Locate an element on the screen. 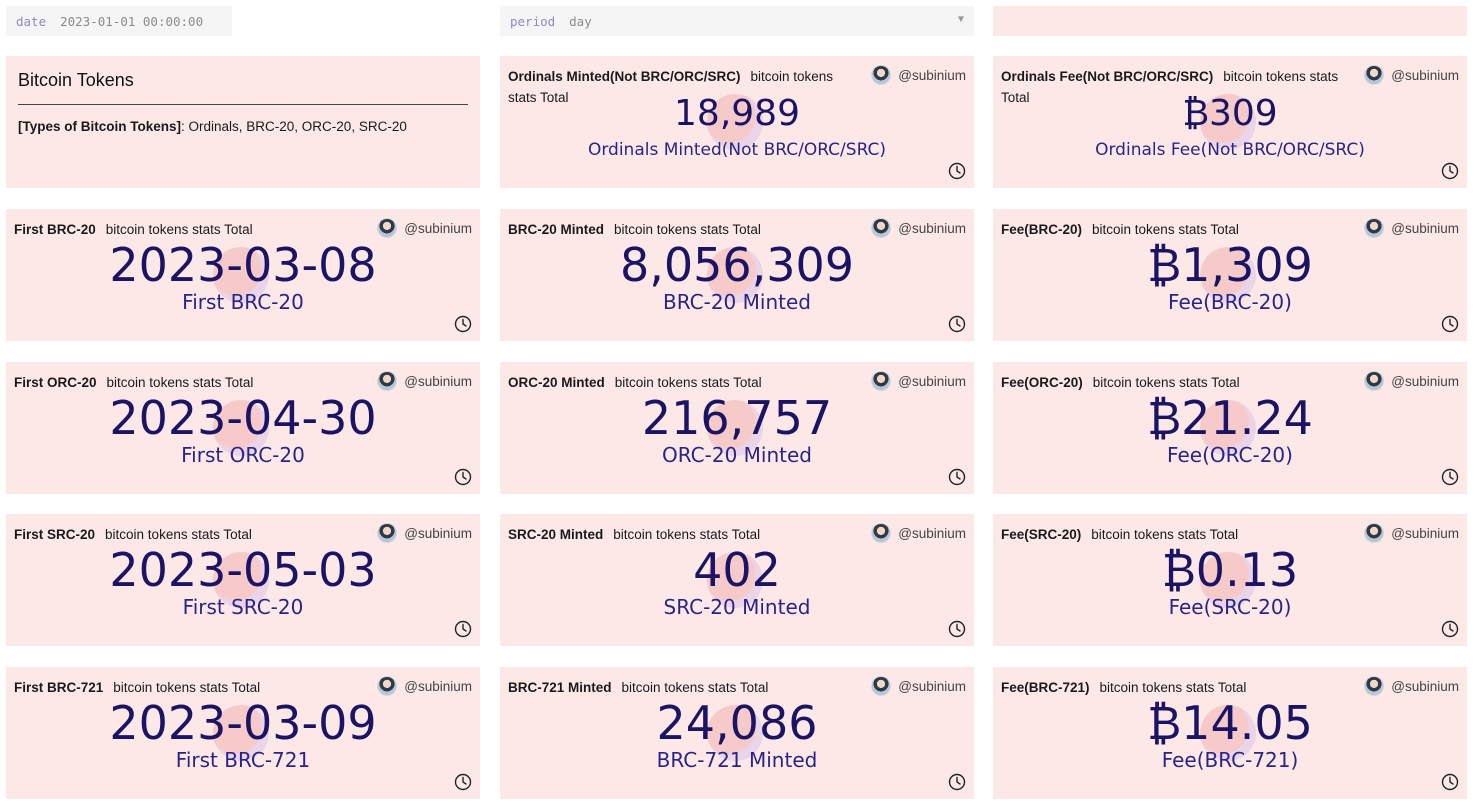 The height and width of the screenshot is (805, 1474). card-title: First SRC-20 is located at coordinates (55, 534).